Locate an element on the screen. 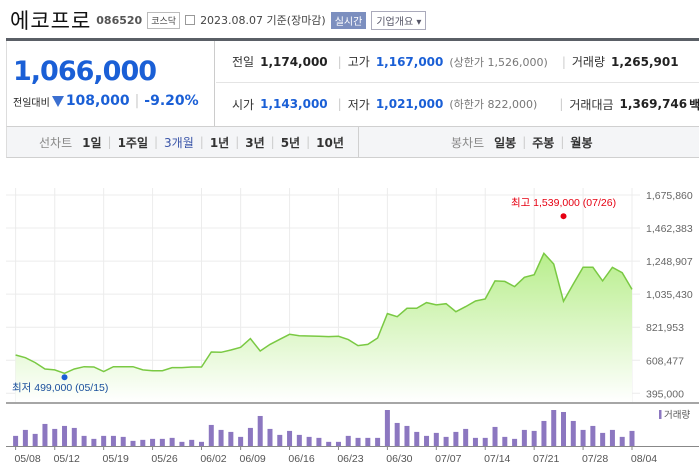 The width and height of the screenshot is (699, 471). candle-chart-tabs: 봉차트 일봉 | 주봉 | 월봉 is located at coordinates (522, 142).